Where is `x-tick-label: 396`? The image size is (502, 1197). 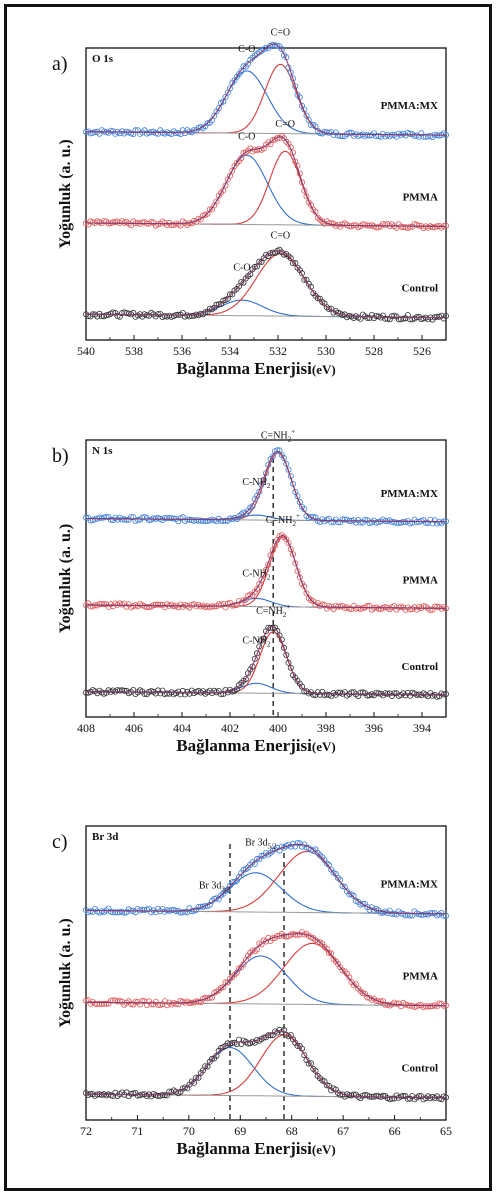 x-tick-label: 396 is located at coordinates (374, 728).